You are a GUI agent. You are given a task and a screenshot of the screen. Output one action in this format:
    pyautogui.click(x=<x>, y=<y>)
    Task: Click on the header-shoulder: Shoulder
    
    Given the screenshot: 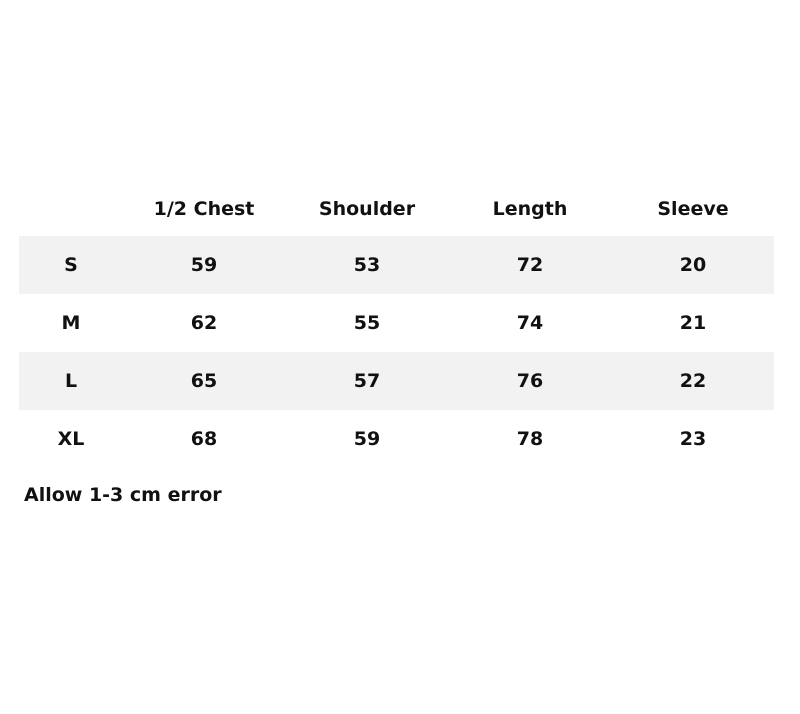 What is the action you would take?
    pyautogui.click(x=367, y=209)
    